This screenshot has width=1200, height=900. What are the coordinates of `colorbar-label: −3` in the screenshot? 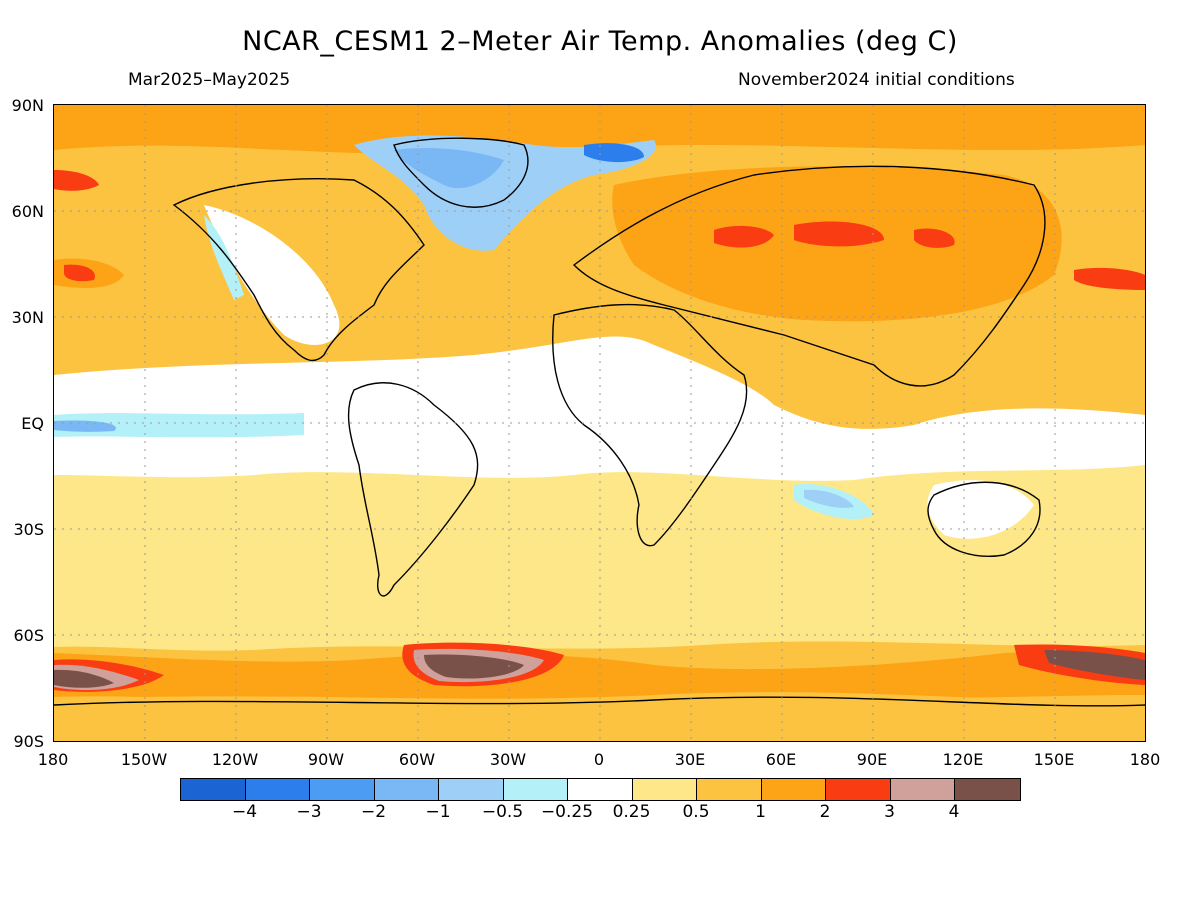 It's located at (309, 812).